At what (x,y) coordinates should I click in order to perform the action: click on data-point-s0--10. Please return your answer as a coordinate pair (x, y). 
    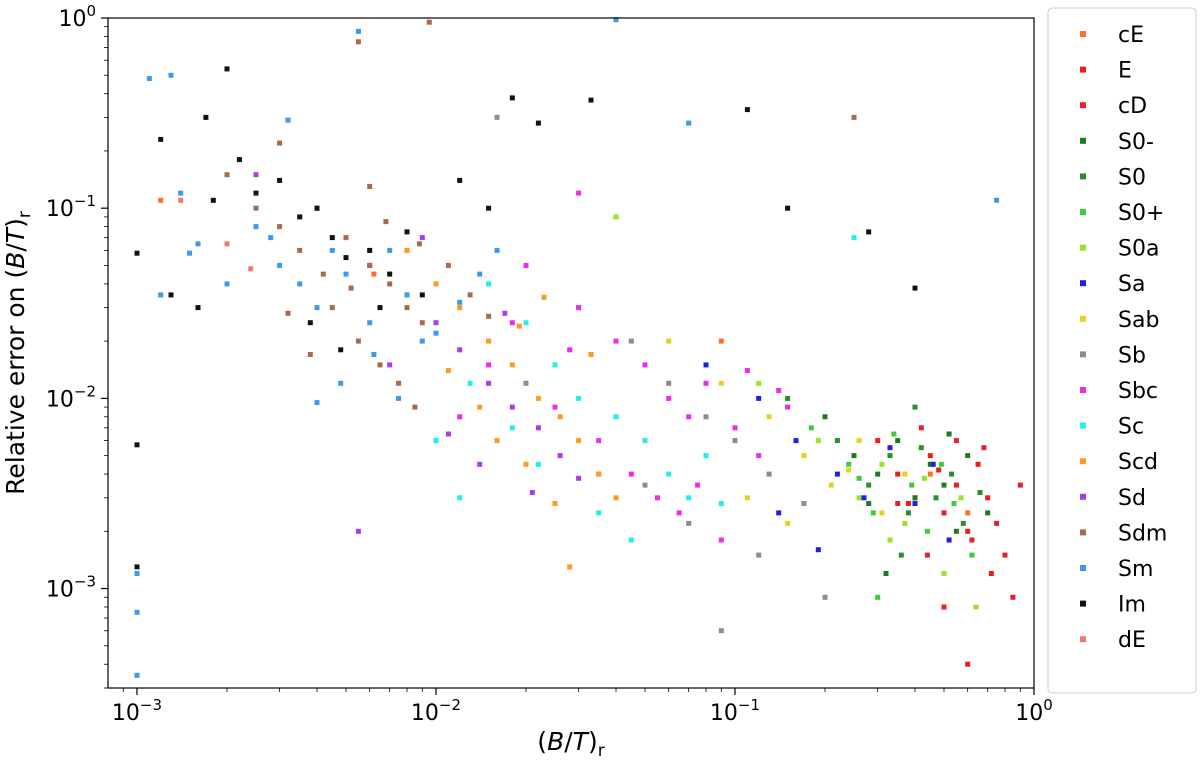
    Looking at the image, I should click on (859, 478).